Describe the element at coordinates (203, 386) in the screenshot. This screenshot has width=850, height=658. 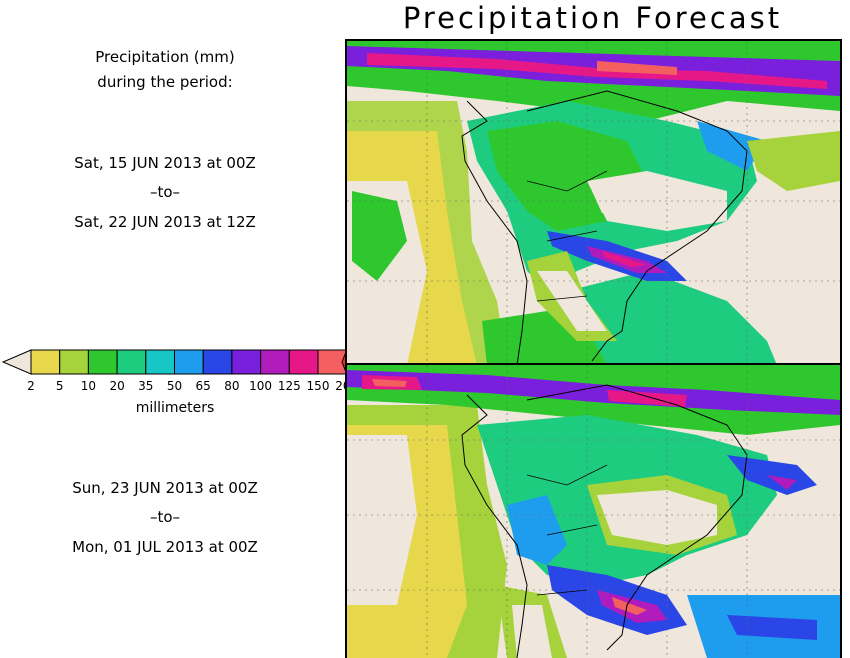
I see `colorbar-tick-label: 65` at that location.